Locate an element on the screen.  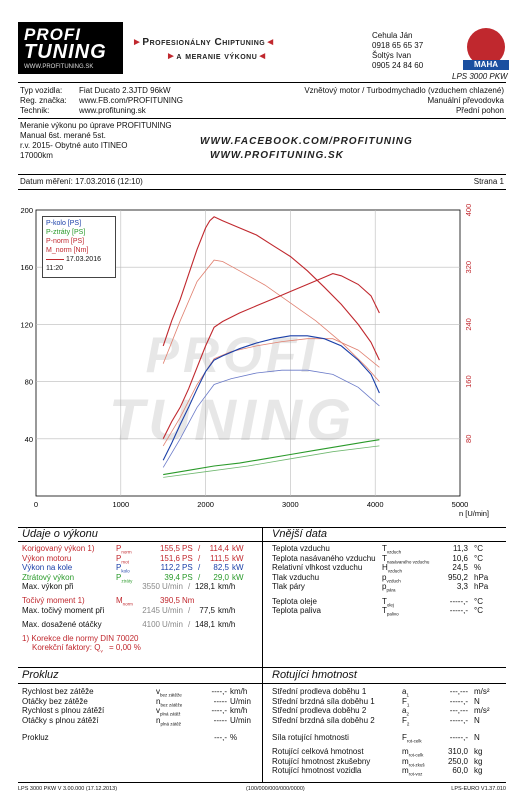
temp-row: Teplota paliva Tpalivo -----,- °C is located at coordinates (377, 611).